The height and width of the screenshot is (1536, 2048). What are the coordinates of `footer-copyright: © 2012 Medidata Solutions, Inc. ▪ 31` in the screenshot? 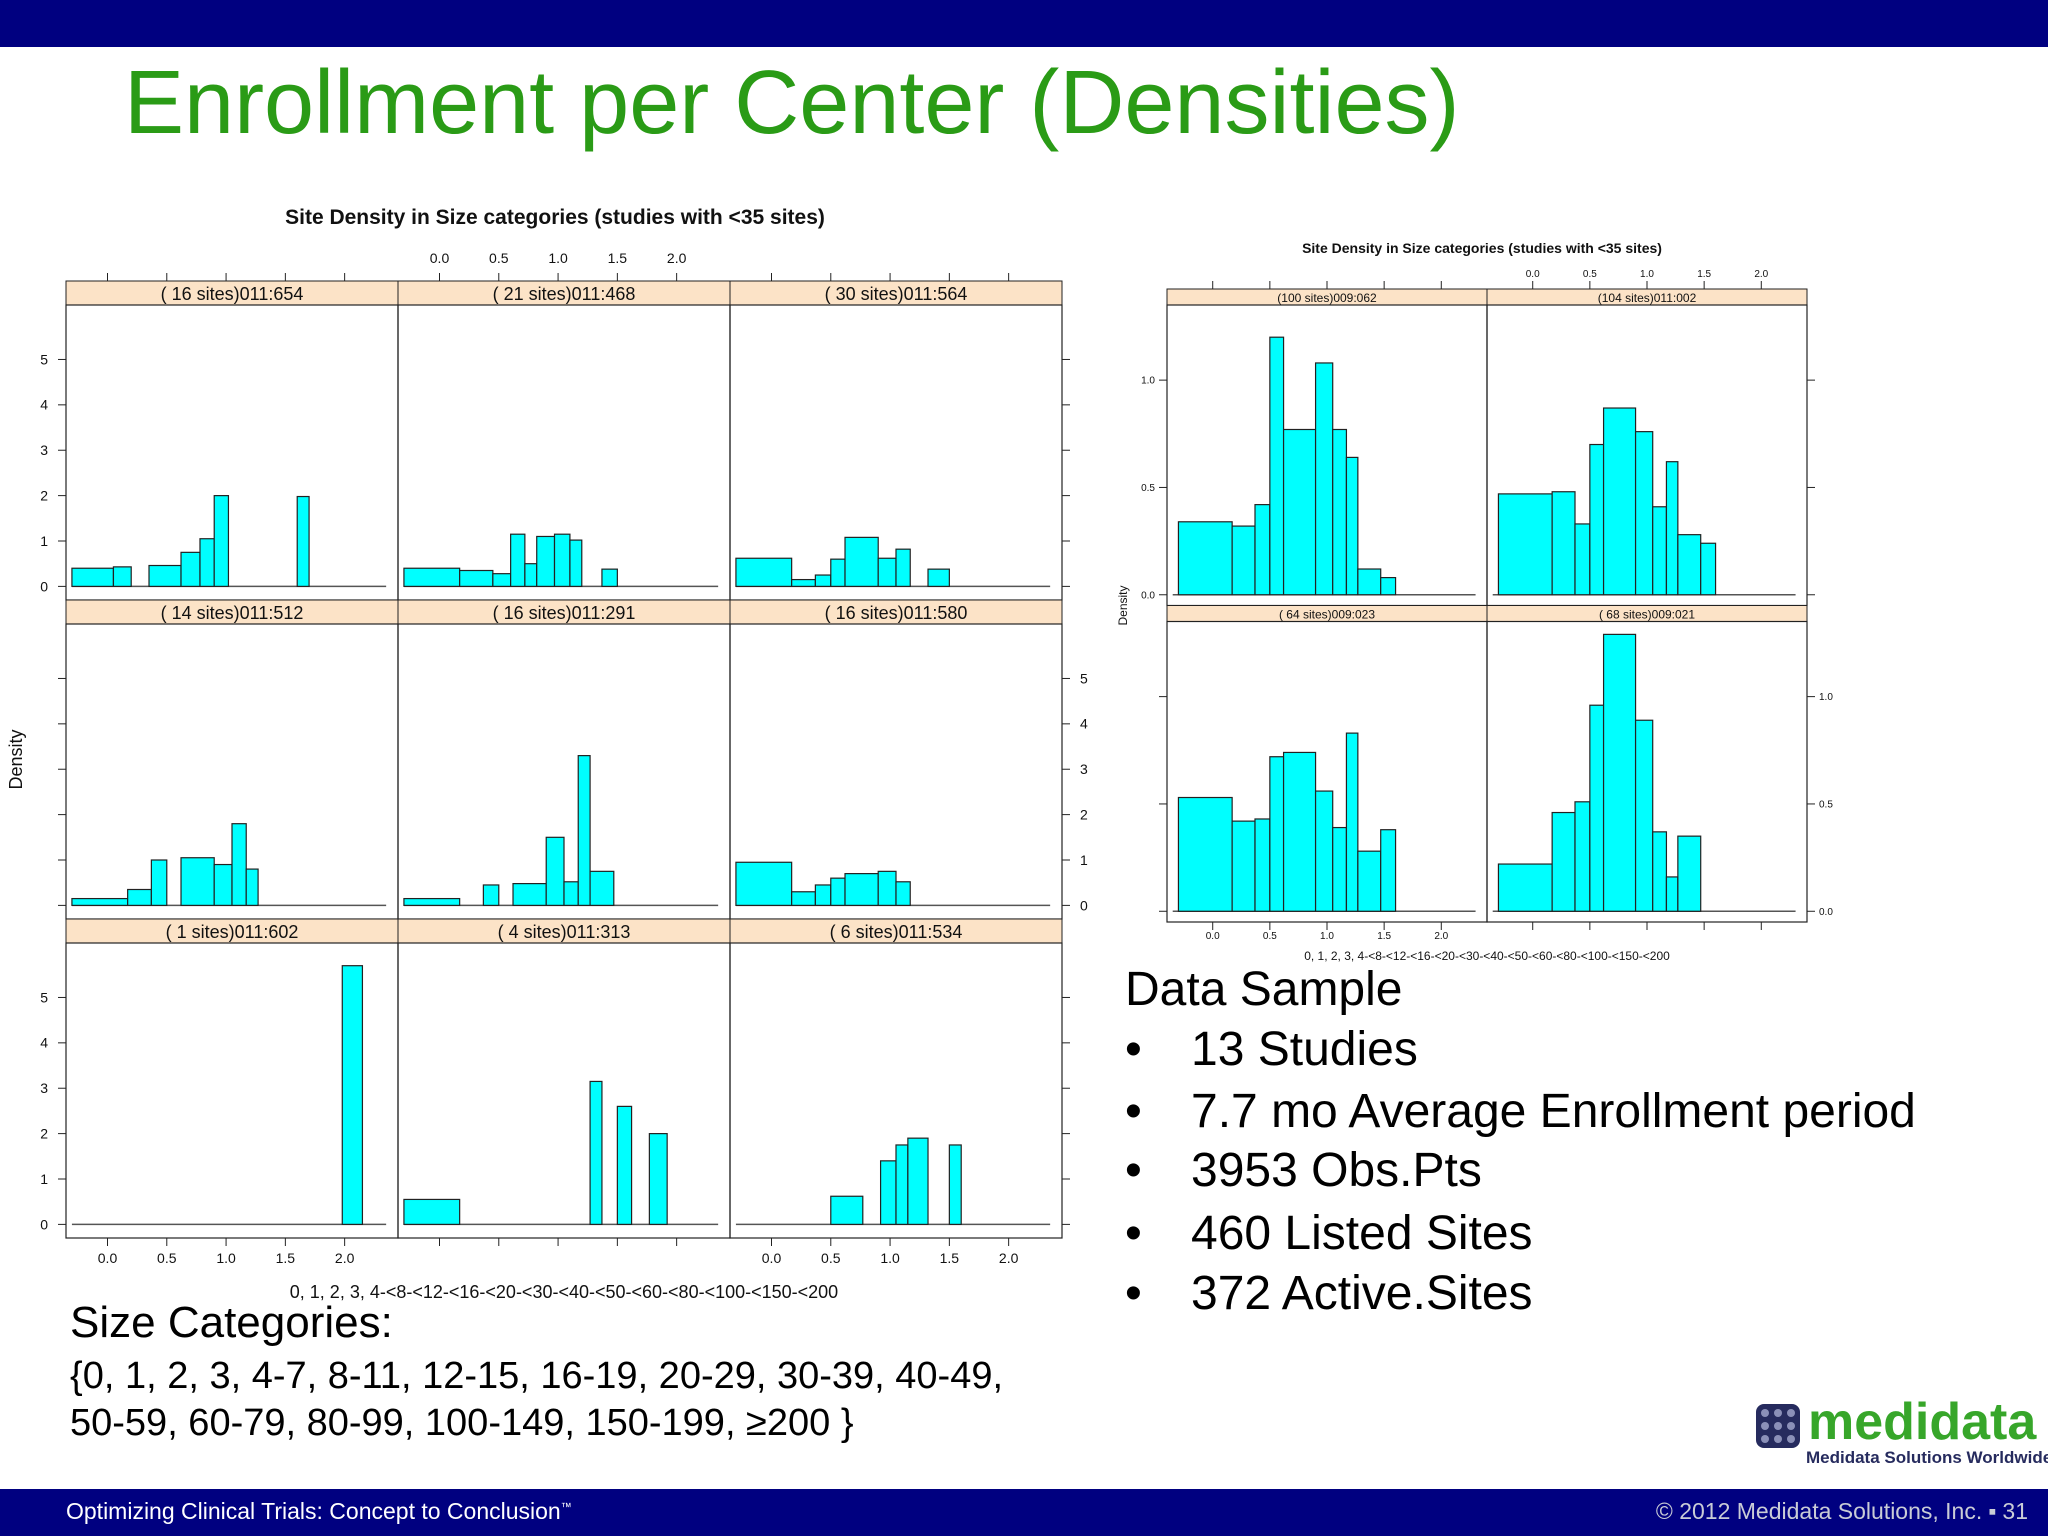 It's located at (1842, 1511).